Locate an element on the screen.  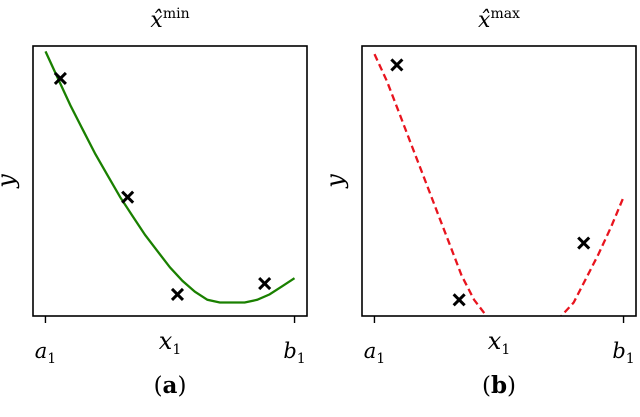
panel-title: x̂max is located at coordinates (499, 19).